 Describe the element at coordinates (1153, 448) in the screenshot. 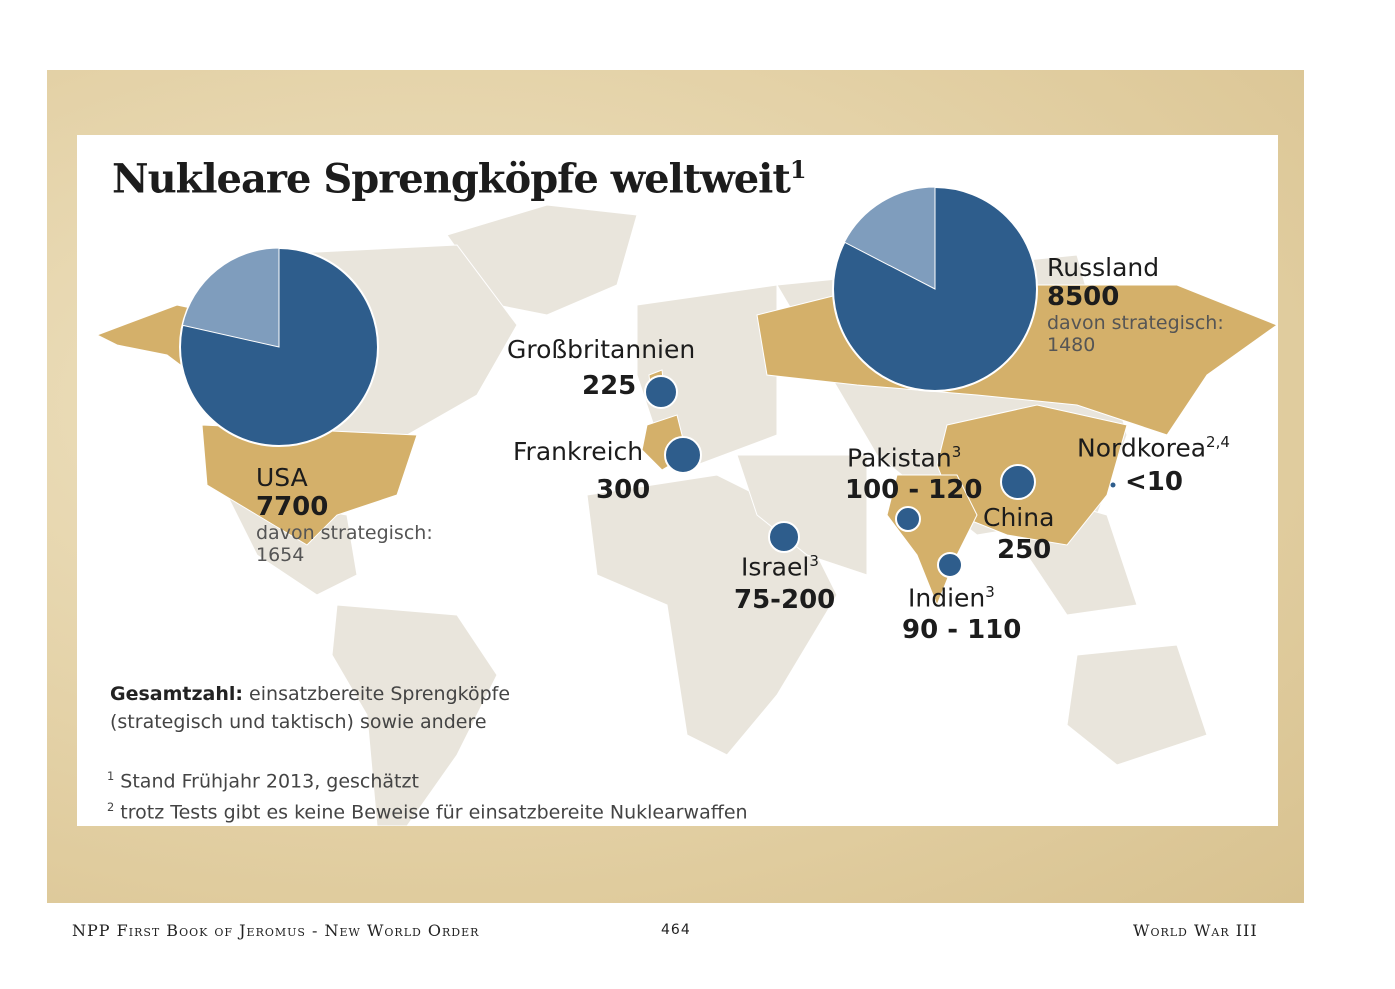

I see `label-nordkorea: Nordkorea2,4` at that location.